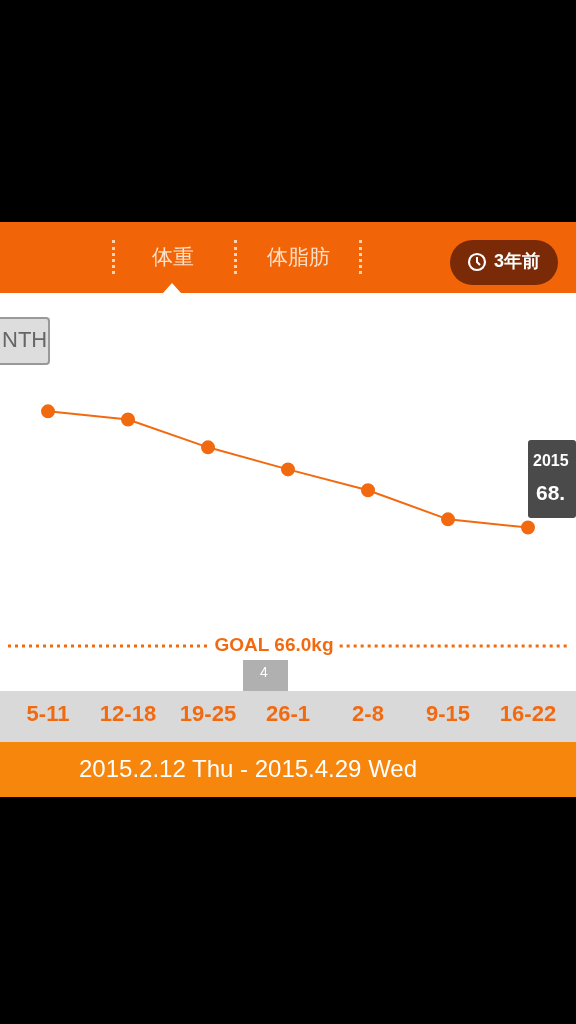 The width and height of the screenshot is (576, 1024). What do you see at coordinates (128, 713) in the screenshot?
I see `x-tick-label: 12-18` at bounding box center [128, 713].